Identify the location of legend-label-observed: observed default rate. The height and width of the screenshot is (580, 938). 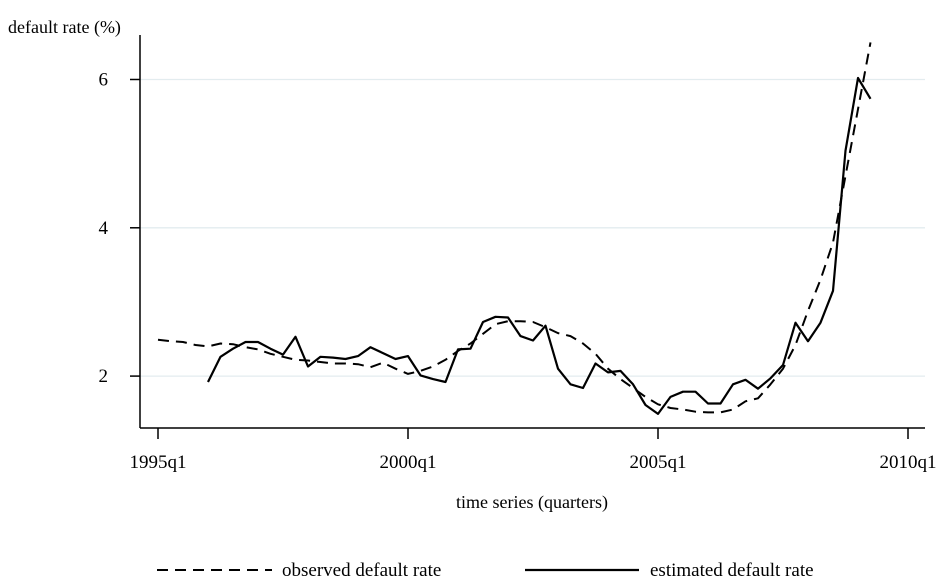
(361, 570).